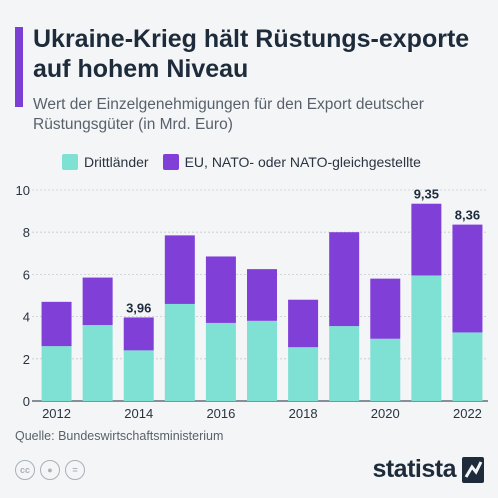 The image size is (498, 498). What do you see at coordinates (26, 359) in the screenshot?
I see `y-tick-label: 2` at bounding box center [26, 359].